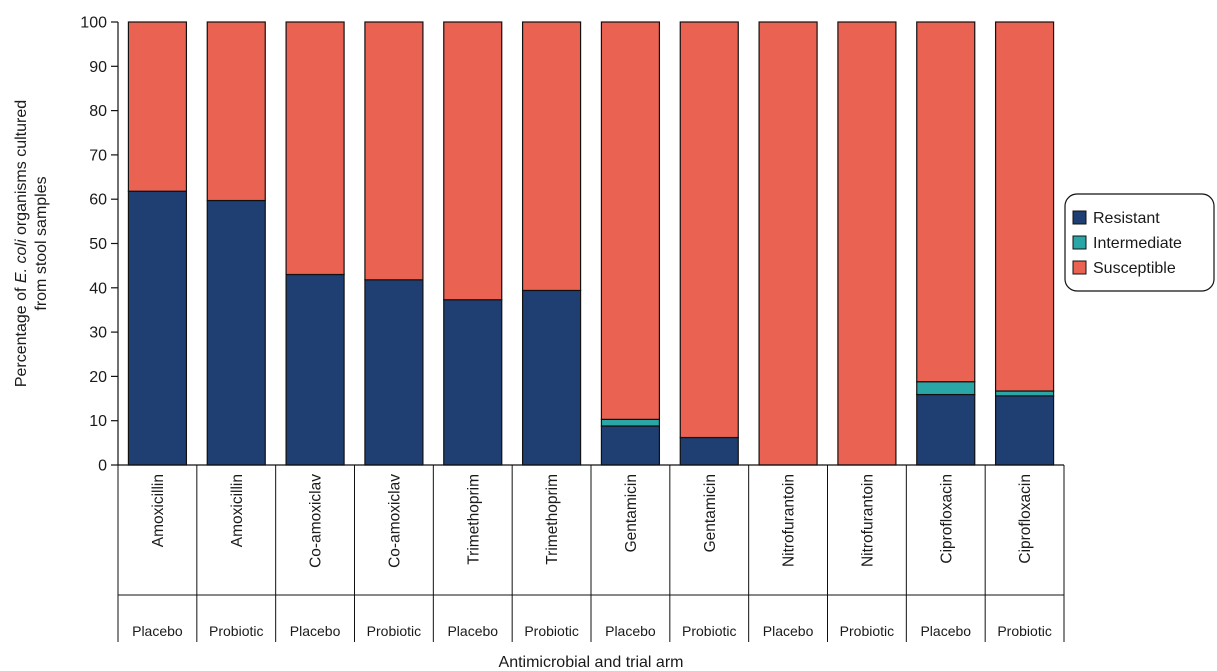 This screenshot has height=671, width=1217. What do you see at coordinates (102, 466) in the screenshot?
I see `y-tick-label: 0` at bounding box center [102, 466].